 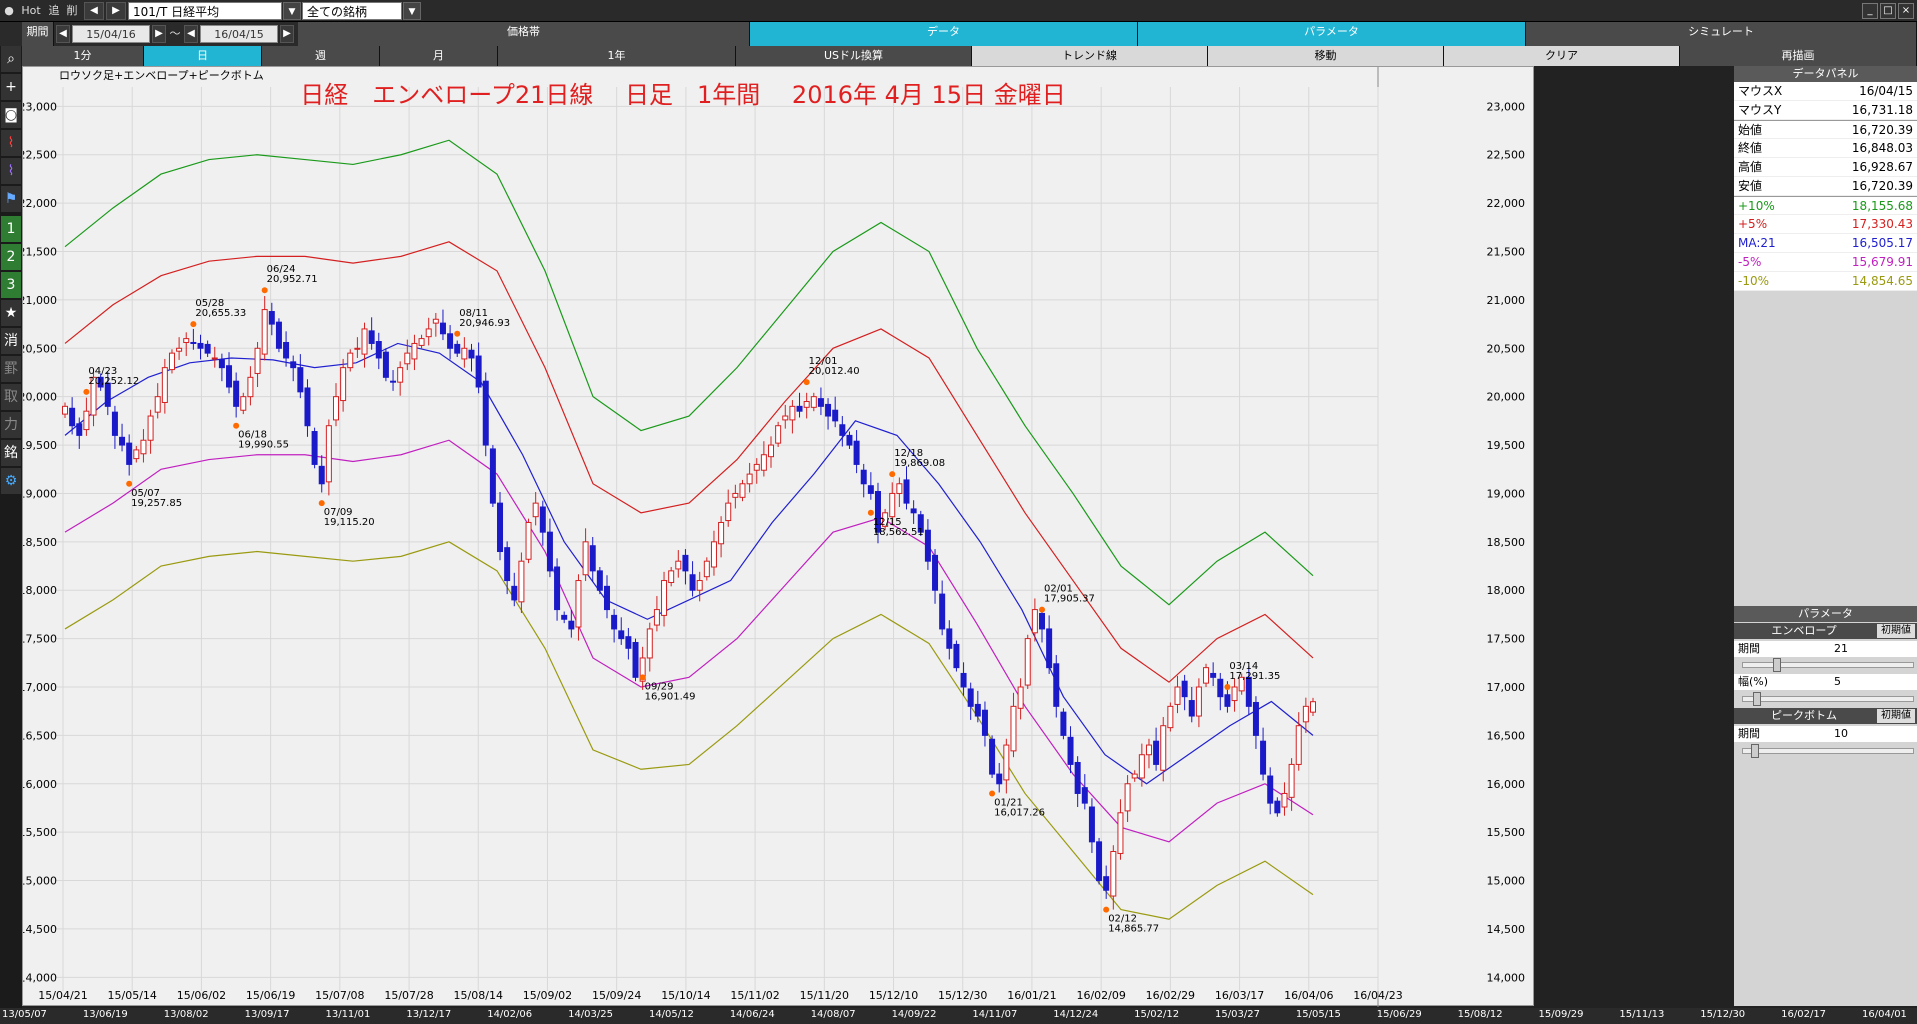 I want to click on tf-day: 日, so click(x=203, y=56).